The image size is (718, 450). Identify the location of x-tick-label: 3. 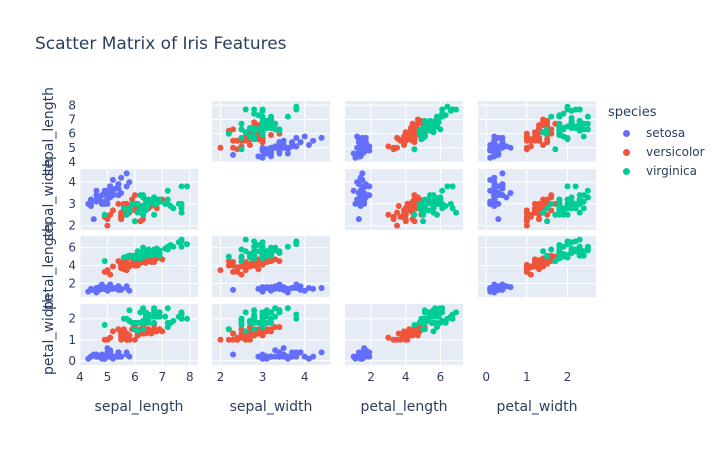
(263, 377).